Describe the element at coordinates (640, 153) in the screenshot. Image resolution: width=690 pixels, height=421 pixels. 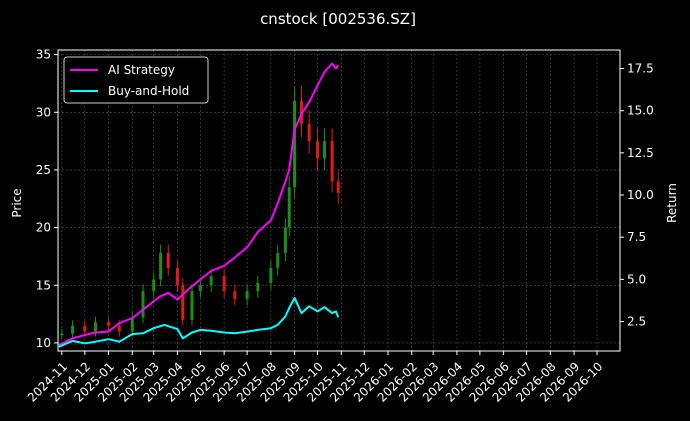
I see `y2-tick-label: 12.5` at that location.